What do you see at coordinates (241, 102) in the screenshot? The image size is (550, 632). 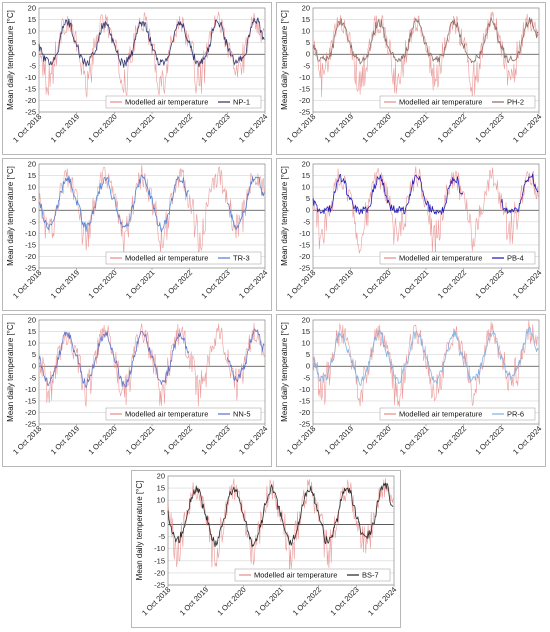 I see `legend-entry: NP-1` at bounding box center [241, 102].